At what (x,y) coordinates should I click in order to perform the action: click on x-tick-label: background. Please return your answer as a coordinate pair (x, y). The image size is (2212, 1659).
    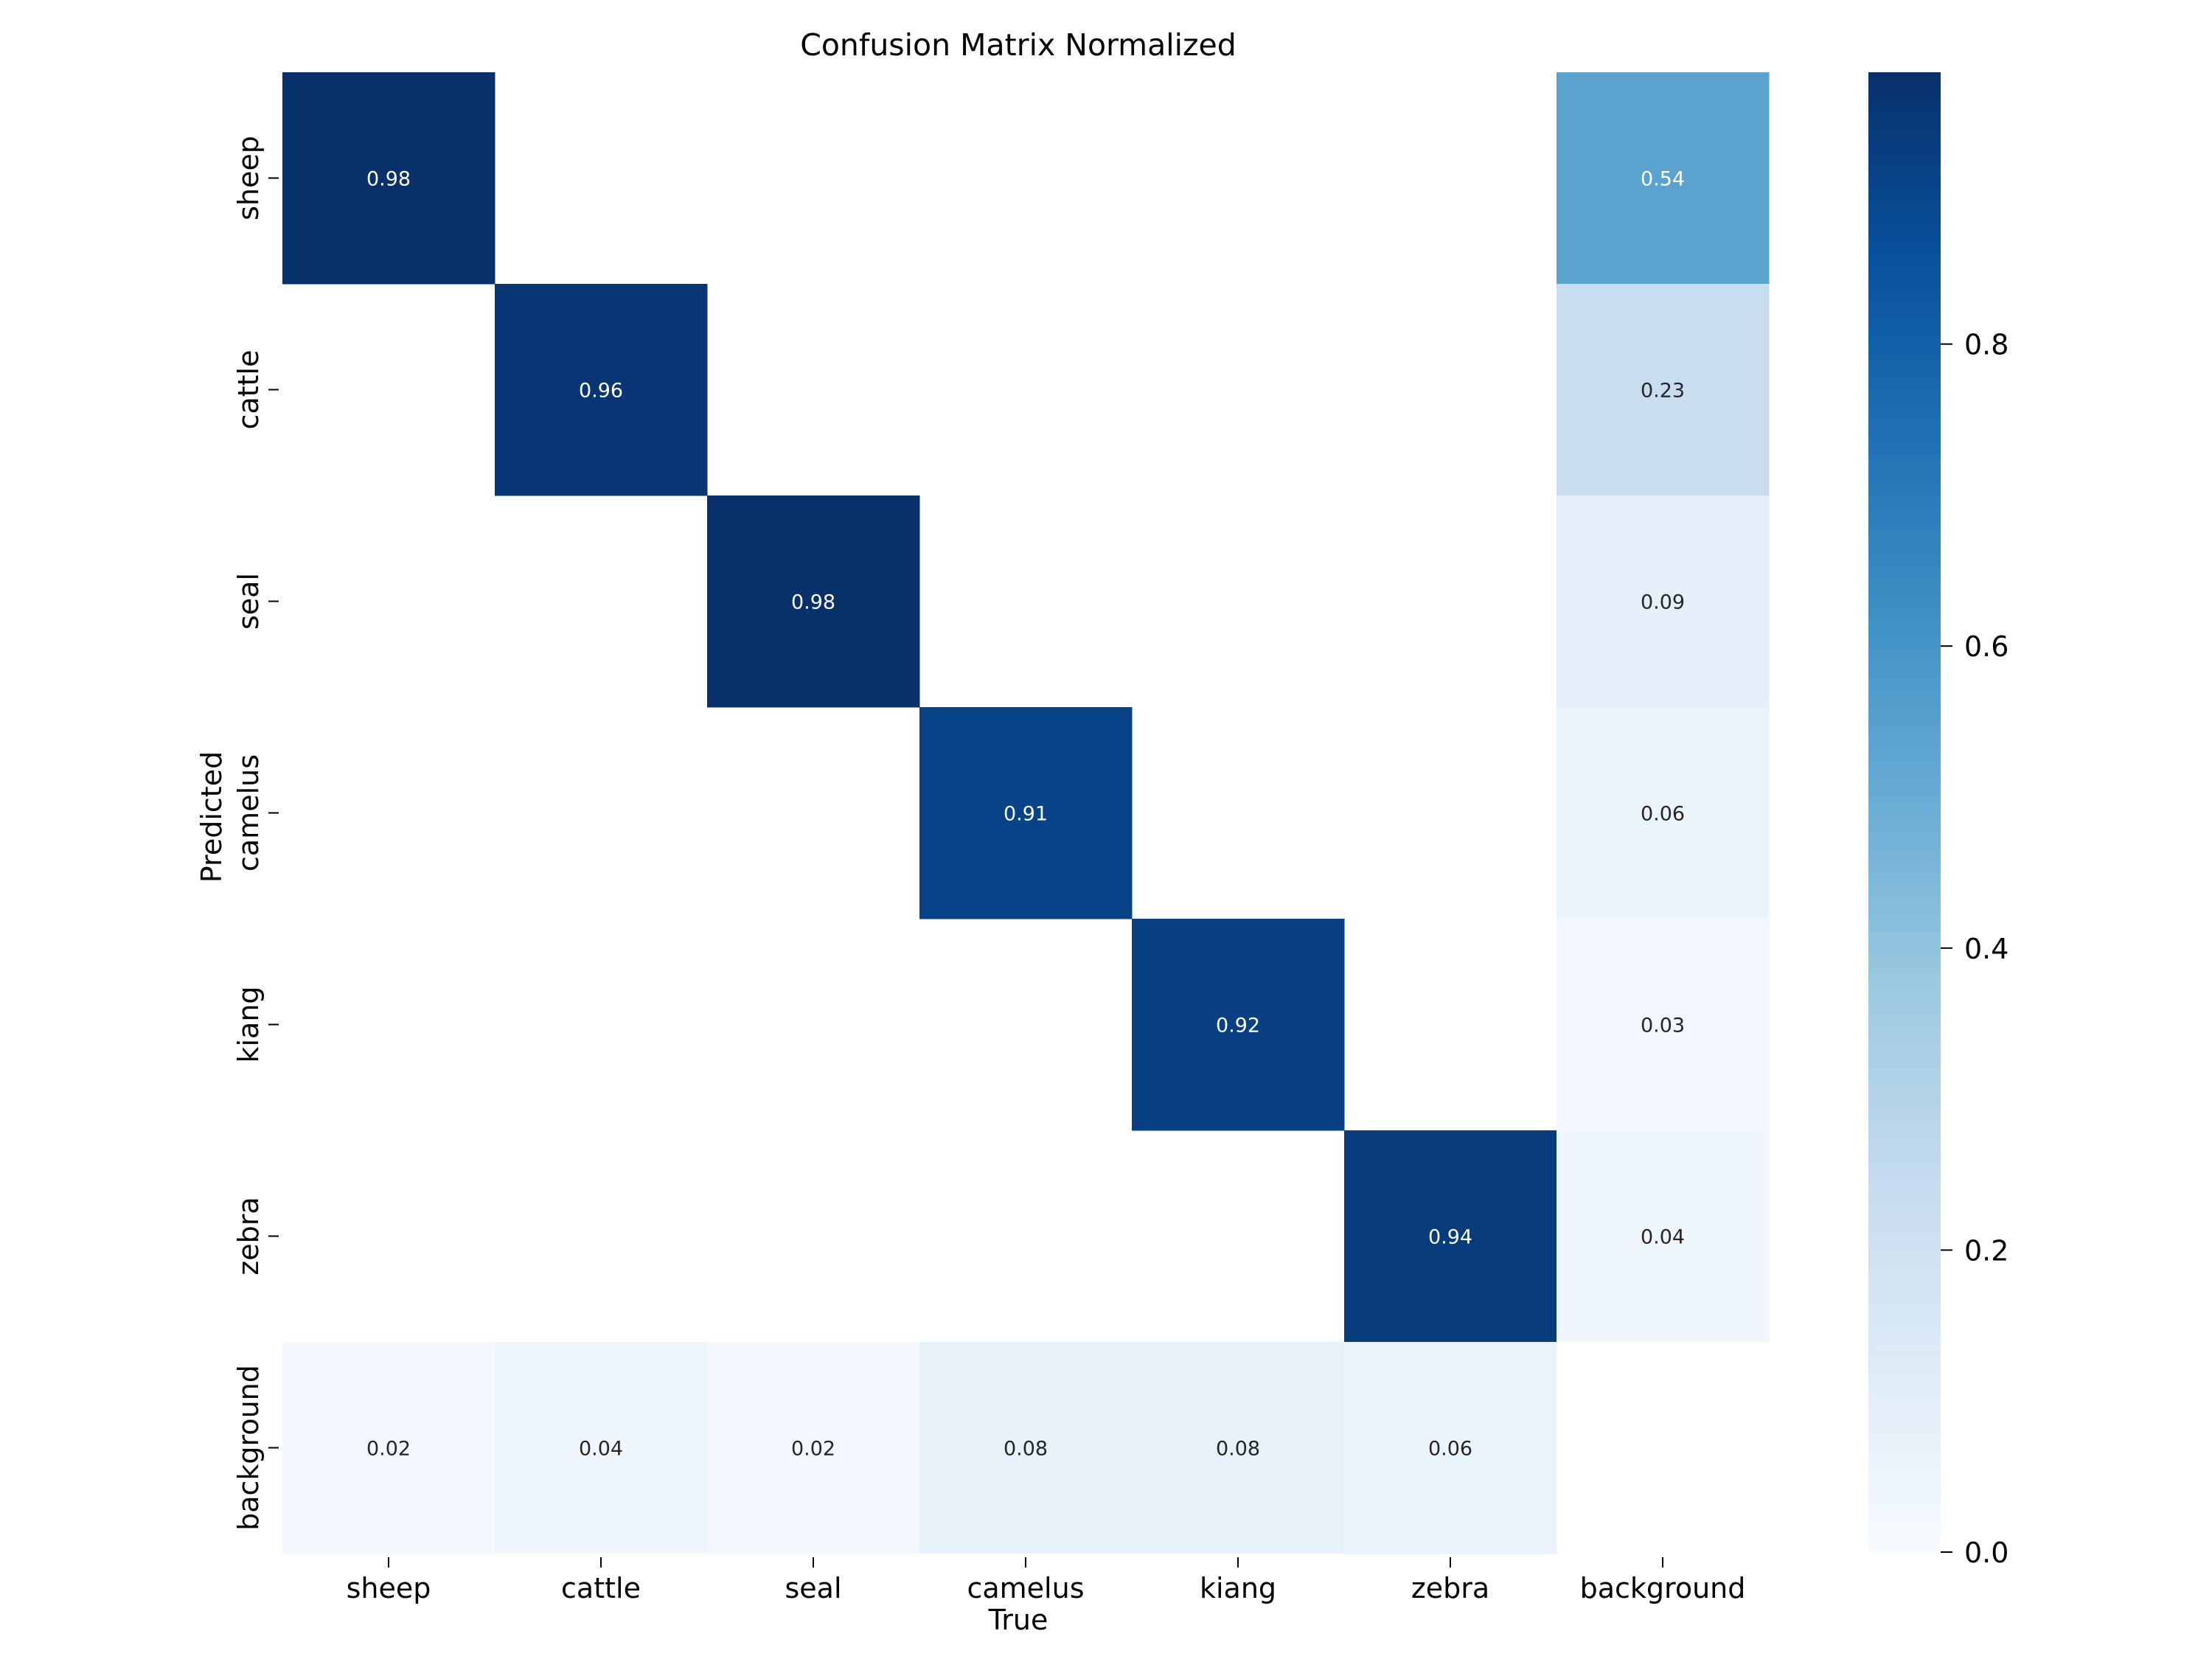
    Looking at the image, I should click on (1663, 1588).